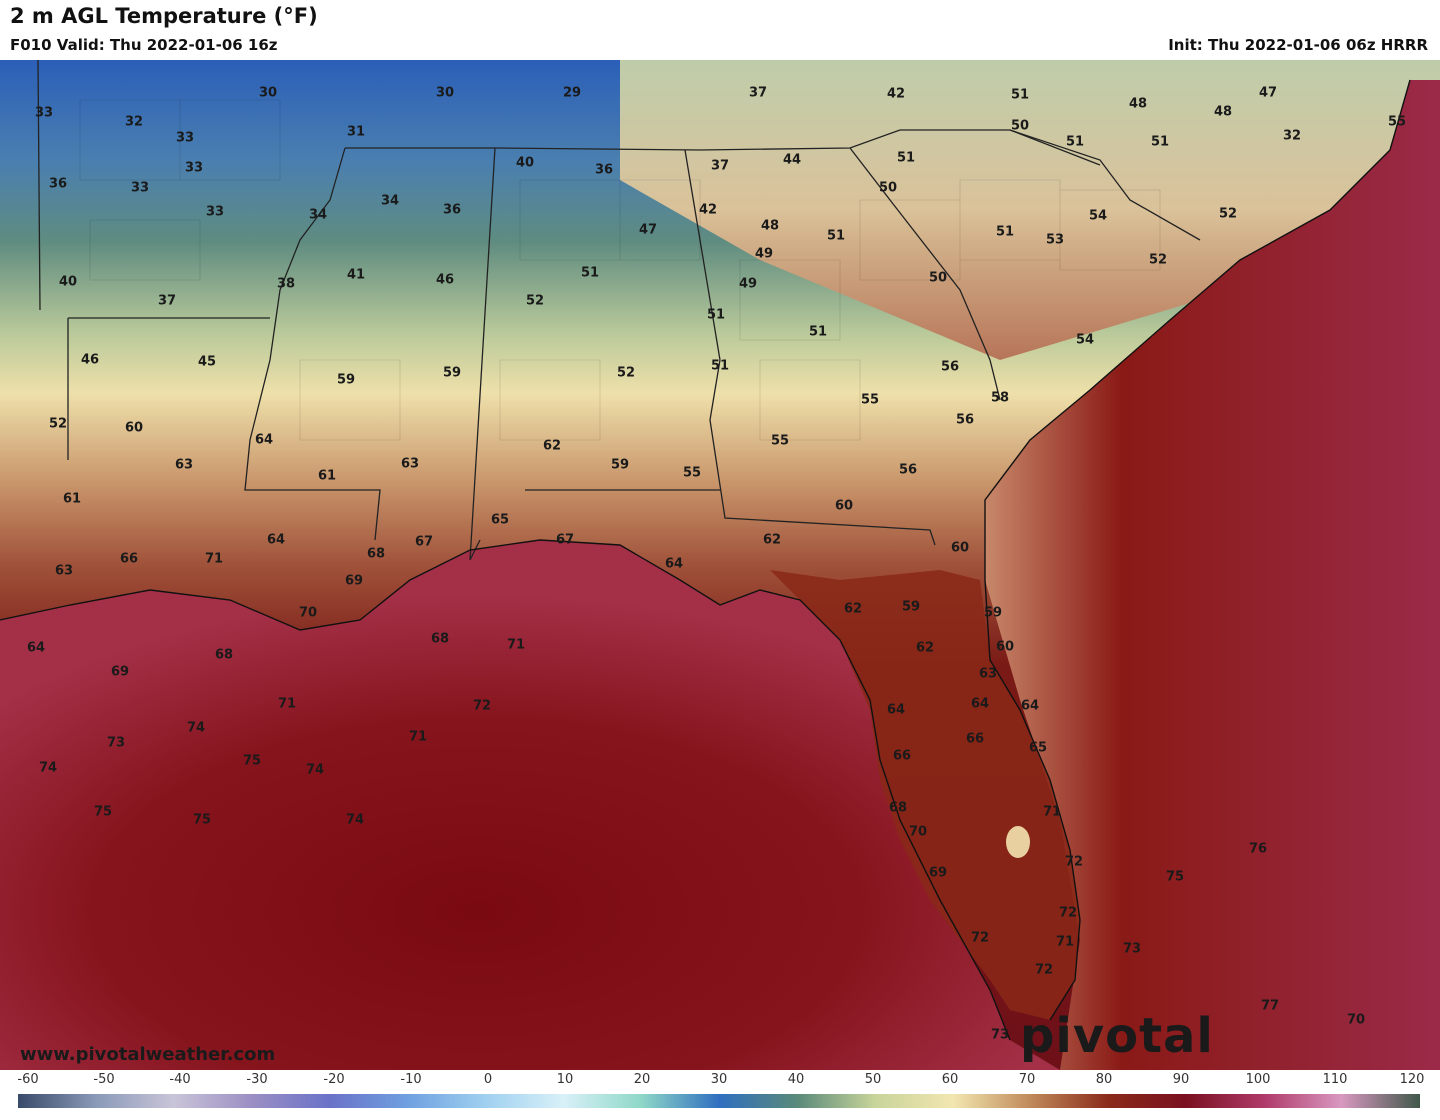  Describe the element at coordinates (642, 1079) in the screenshot. I see `scale-tick-label: 20` at that location.